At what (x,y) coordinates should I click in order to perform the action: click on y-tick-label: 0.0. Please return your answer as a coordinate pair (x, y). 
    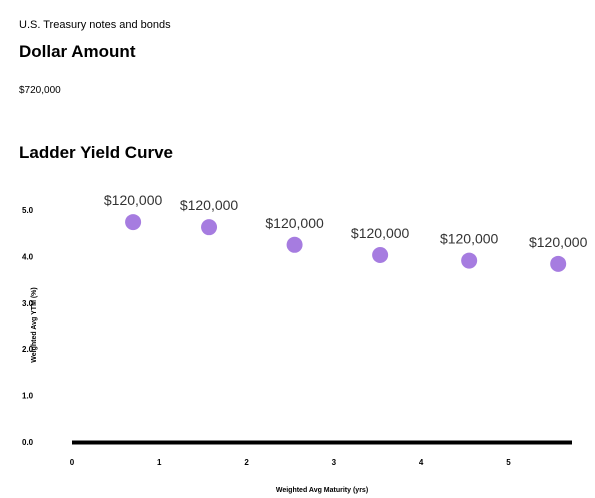
    Looking at the image, I should click on (28, 442).